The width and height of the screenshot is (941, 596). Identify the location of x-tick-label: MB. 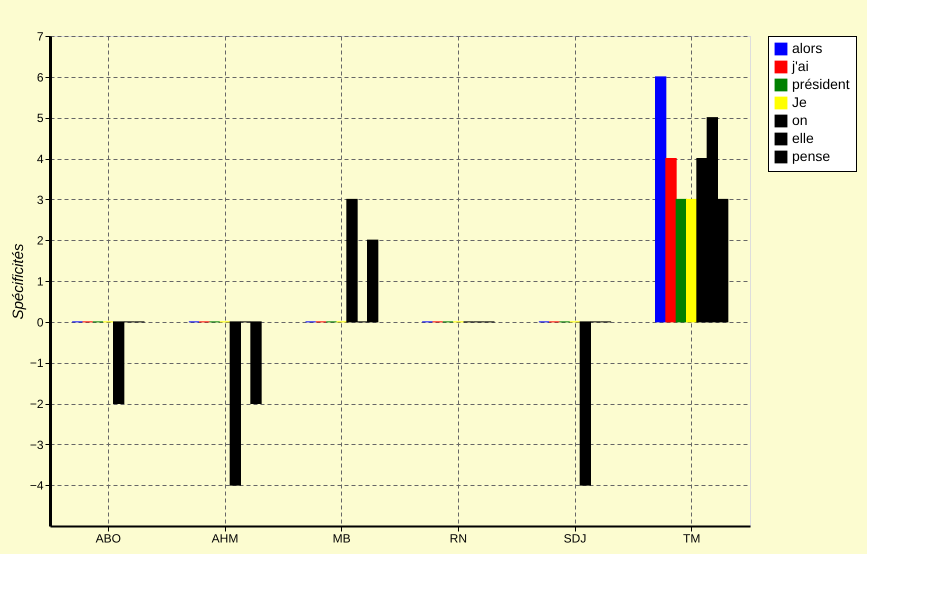
(341, 539).